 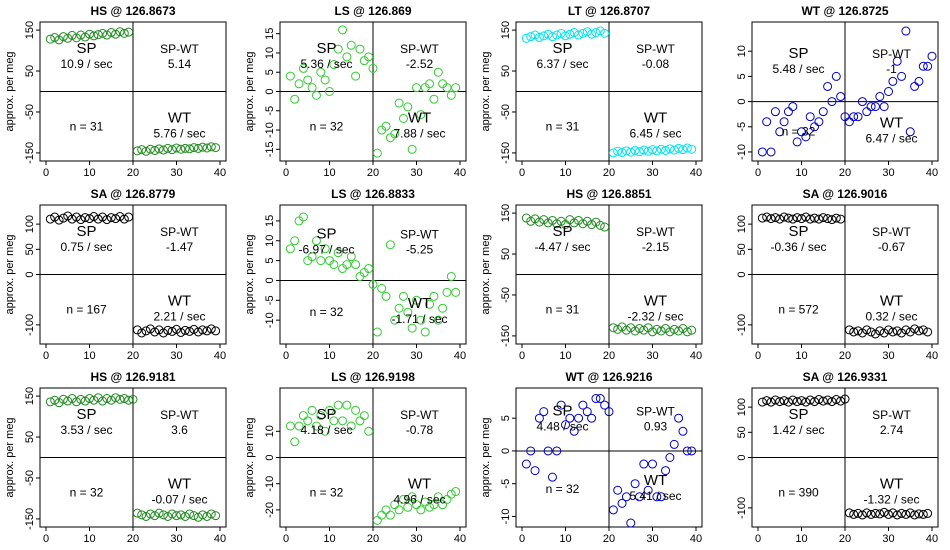 I want to click on sp-rate: 0.75 / sec, so click(x=86, y=247).